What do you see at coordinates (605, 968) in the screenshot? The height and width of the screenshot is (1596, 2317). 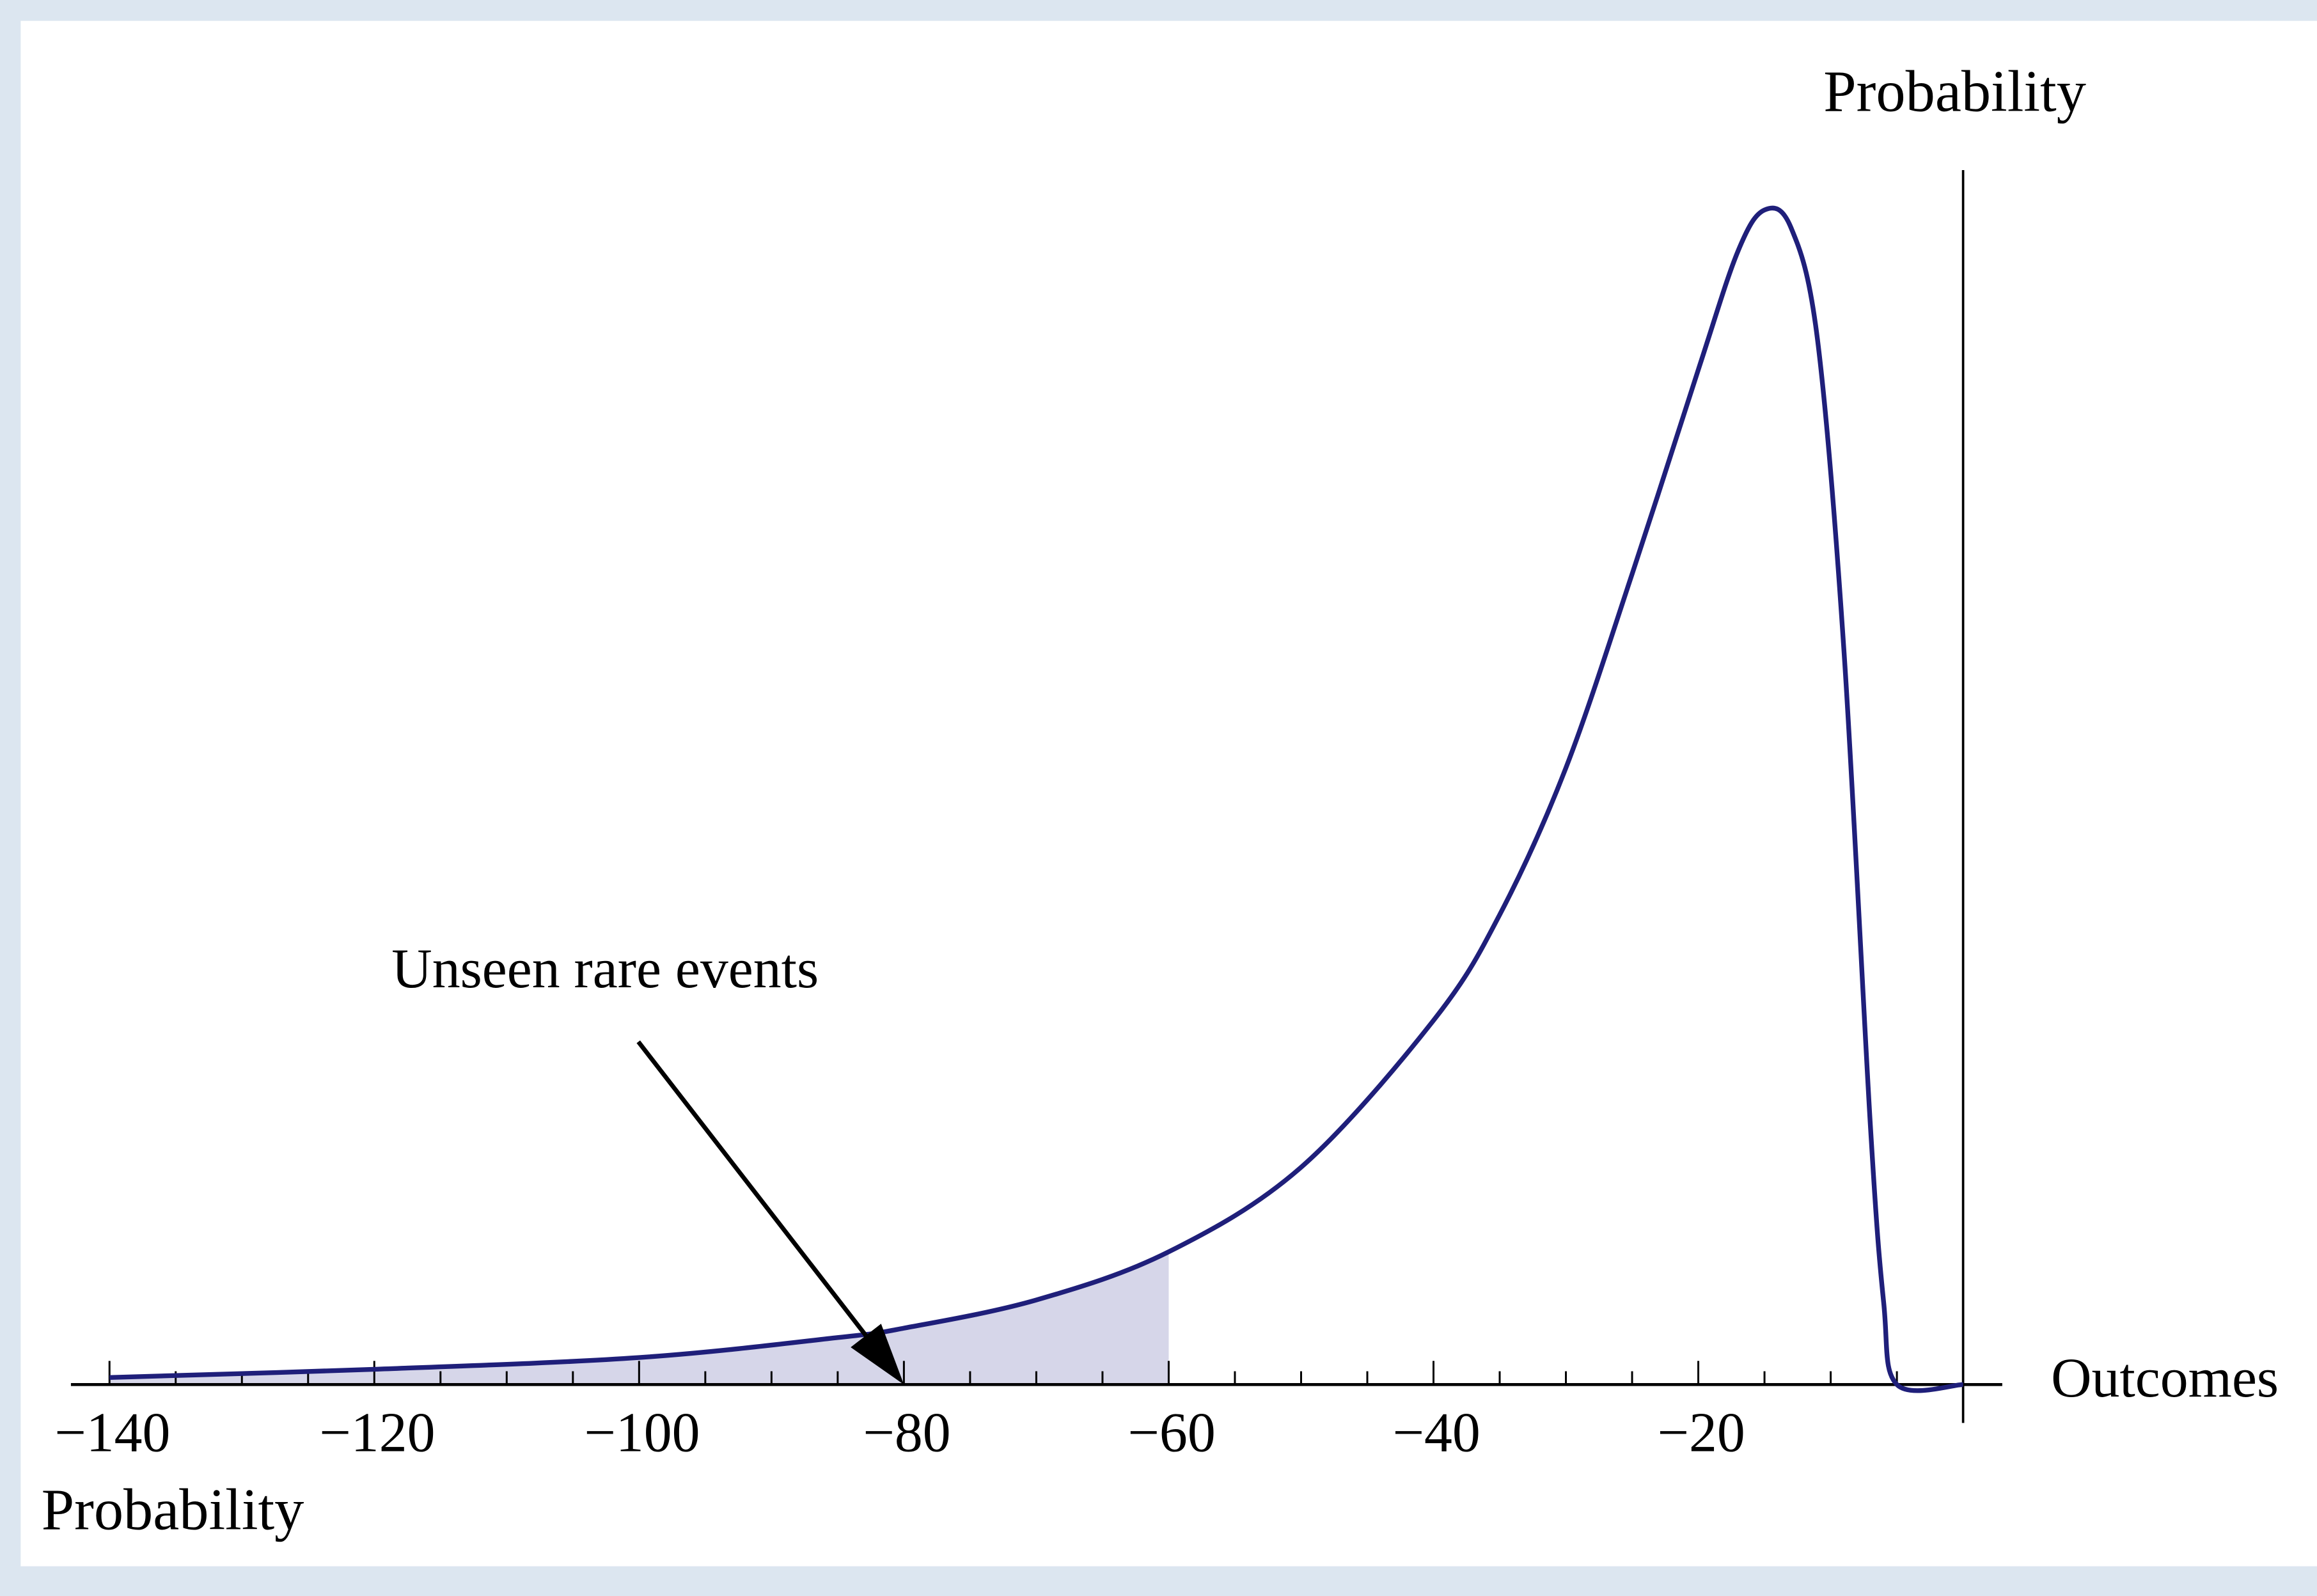 I see `annotation-text: Unseen rare events` at bounding box center [605, 968].